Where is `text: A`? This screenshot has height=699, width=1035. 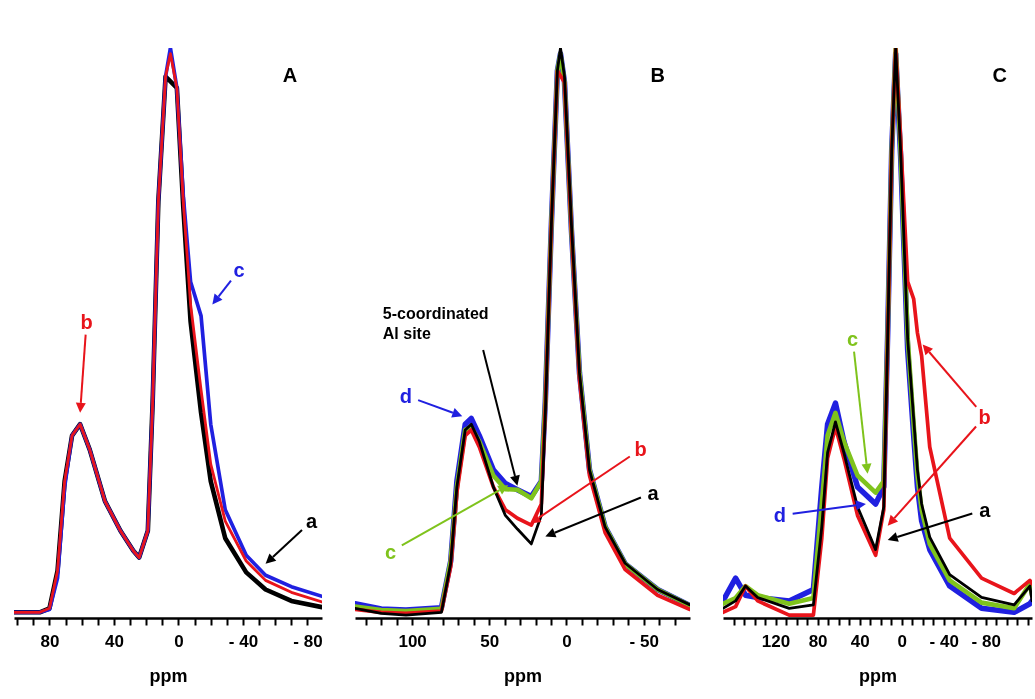 text: A is located at coordinates (290, 75).